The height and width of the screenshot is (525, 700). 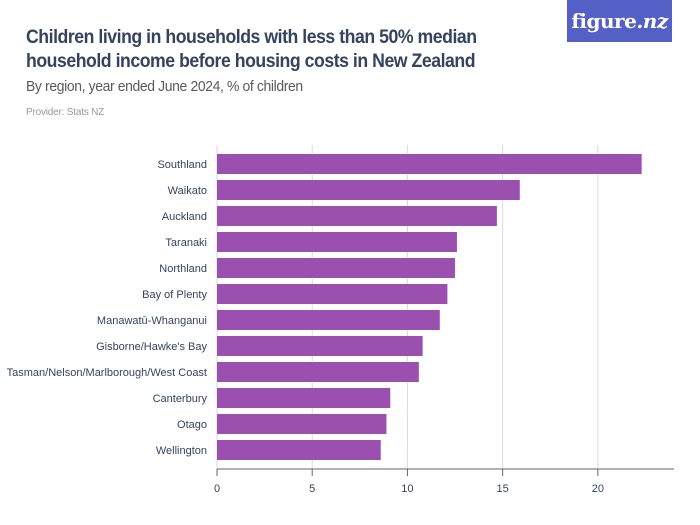 I want to click on category-label: Tasman/Nelson/Marlborough/West Coast, so click(x=107, y=373).